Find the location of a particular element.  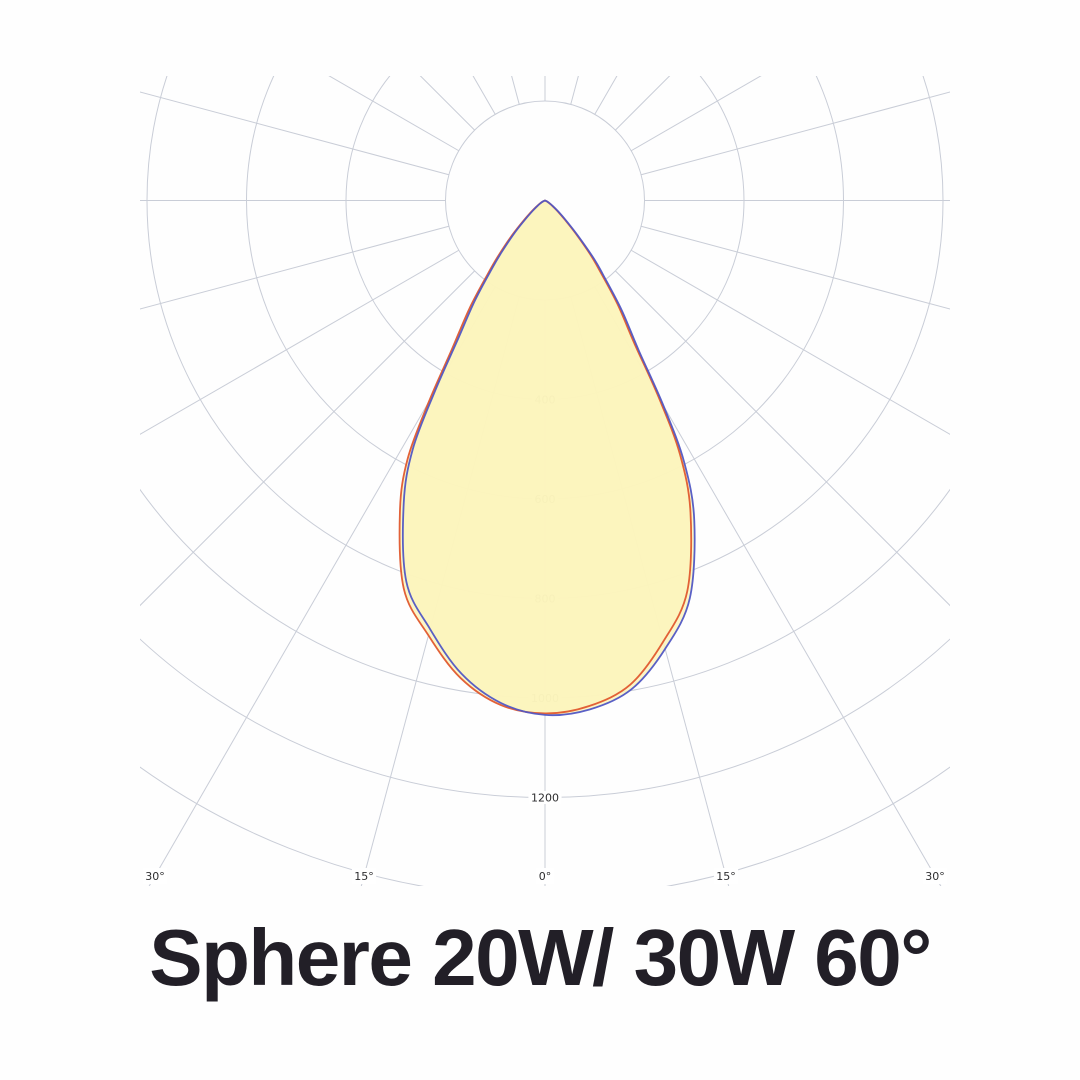

radial-tick-label: 1200 is located at coordinates (545, 798).